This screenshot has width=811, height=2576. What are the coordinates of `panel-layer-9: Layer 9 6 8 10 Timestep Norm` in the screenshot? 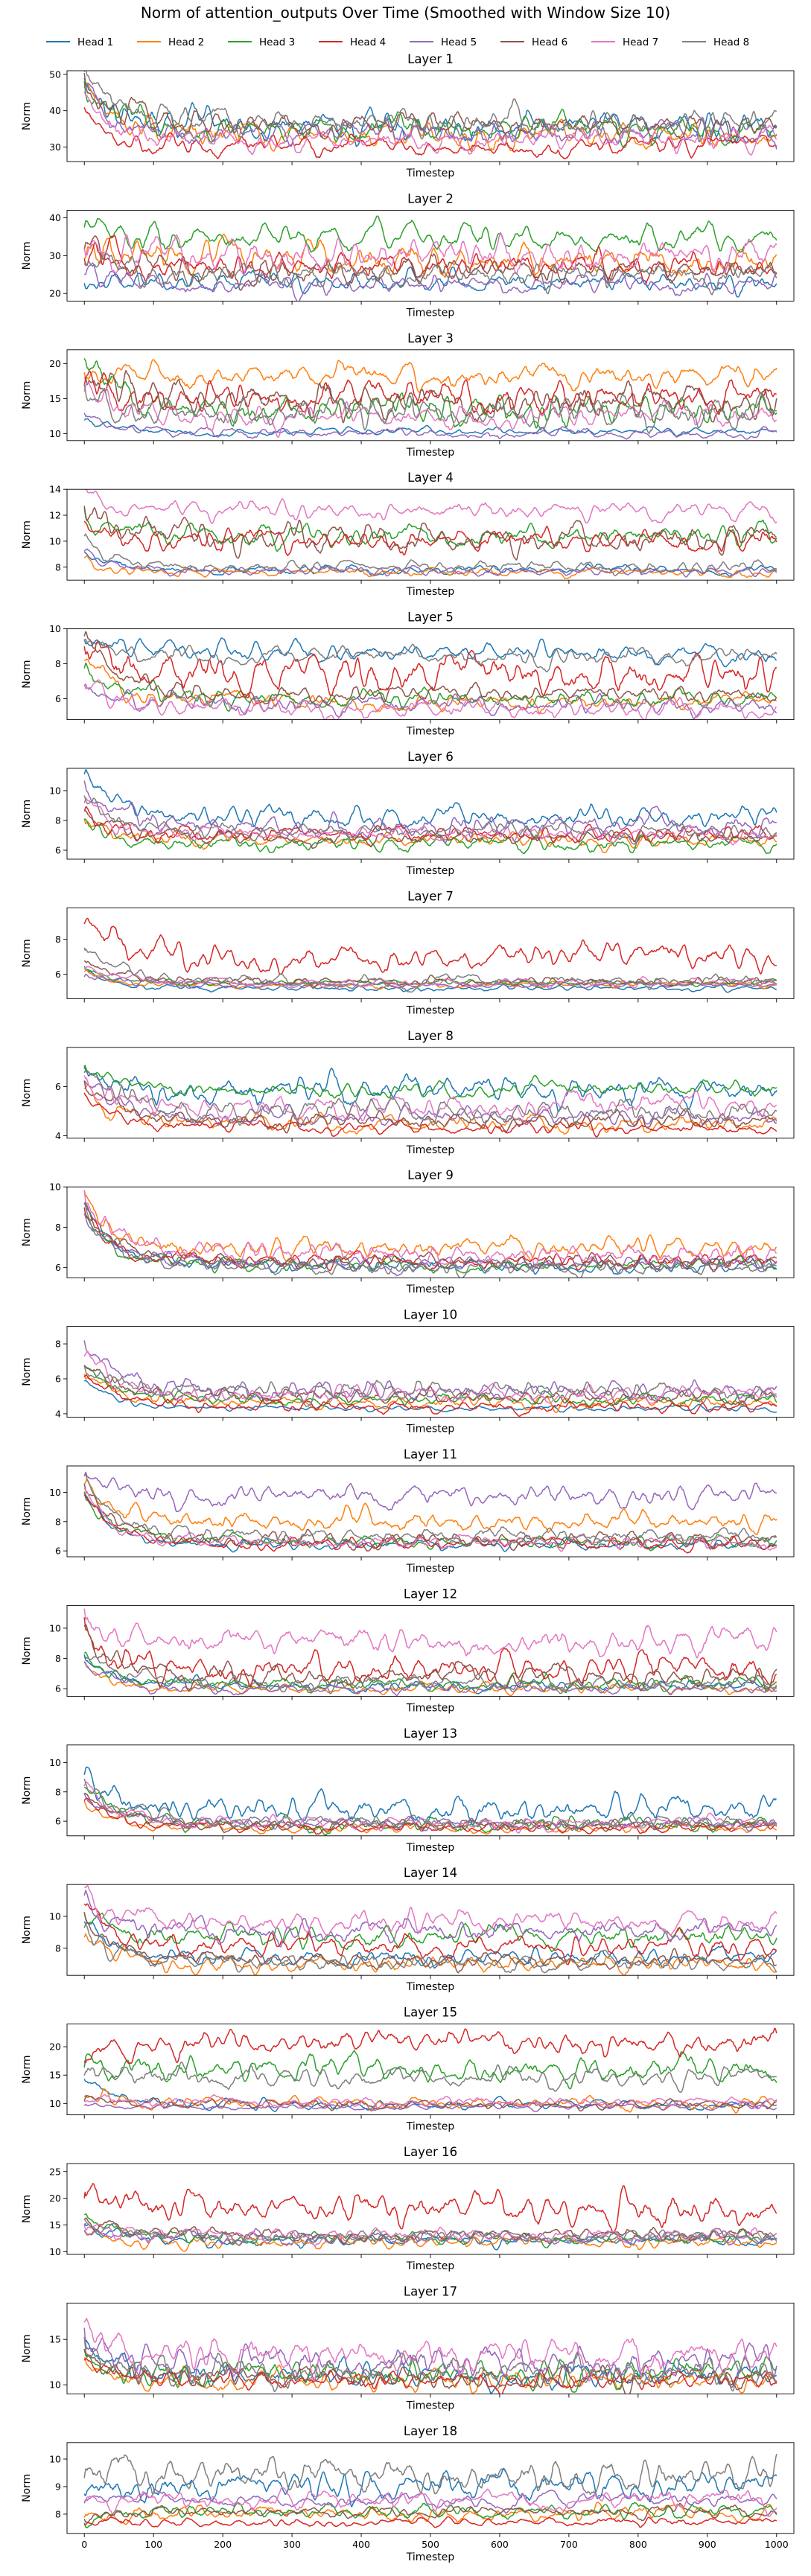 It's located at (408, 1231).